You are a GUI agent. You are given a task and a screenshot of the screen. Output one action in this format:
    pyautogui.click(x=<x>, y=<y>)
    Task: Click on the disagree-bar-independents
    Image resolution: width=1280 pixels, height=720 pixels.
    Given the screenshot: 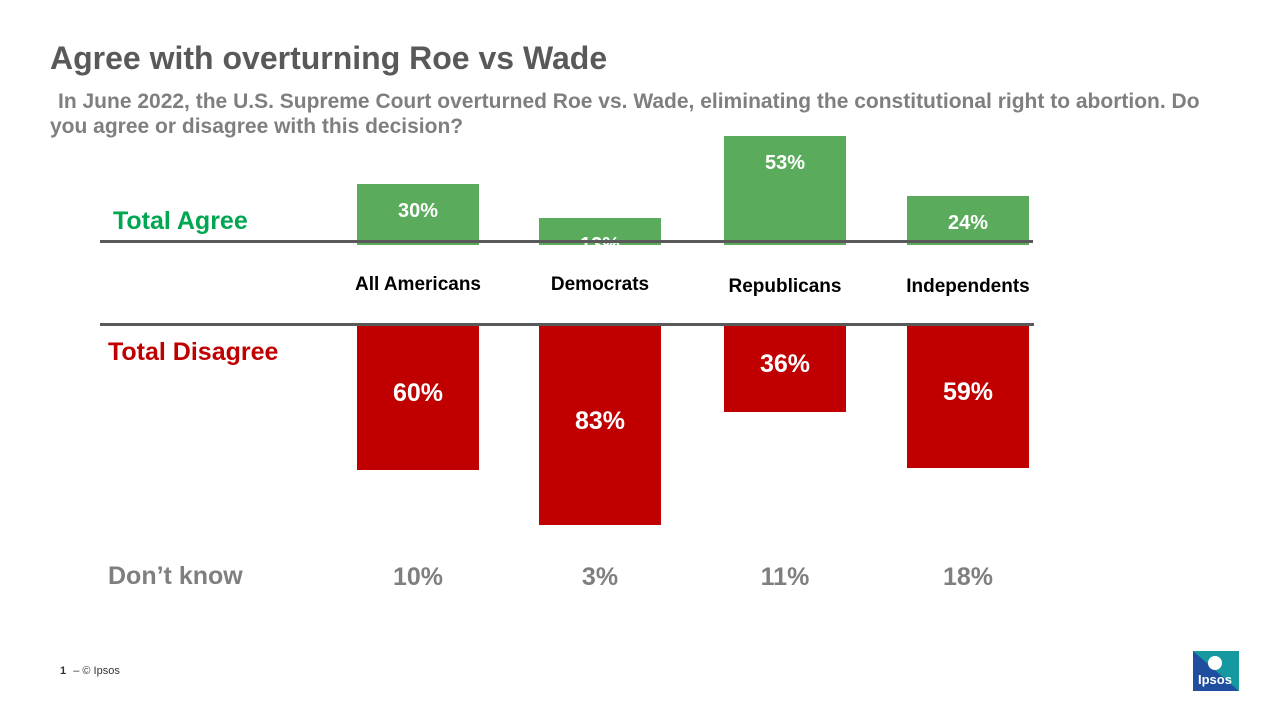 What is the action you would take?
    pyautogui.click(x=968, y=397)
    